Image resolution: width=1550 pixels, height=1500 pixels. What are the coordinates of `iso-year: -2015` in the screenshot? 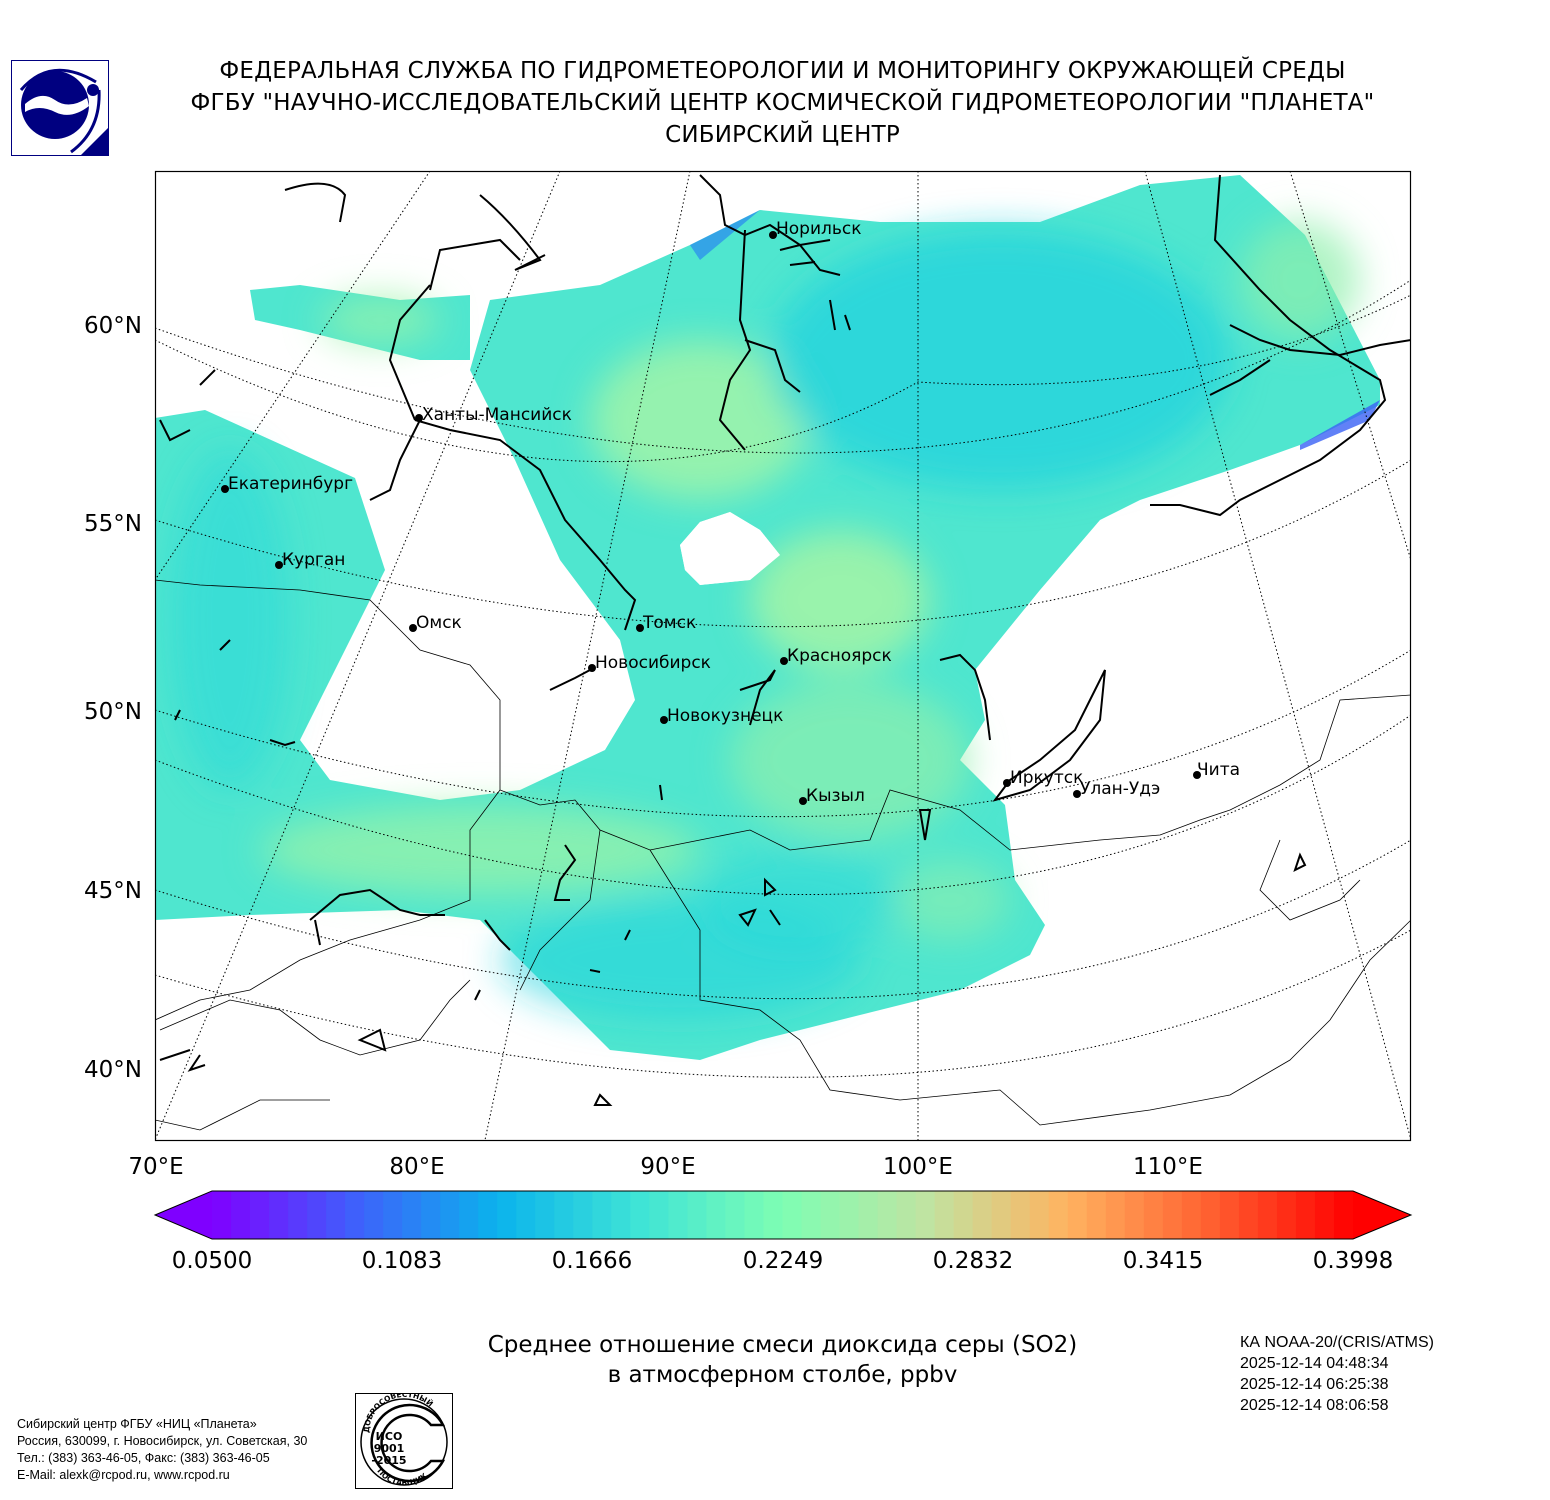 It's located at (388, 1460).